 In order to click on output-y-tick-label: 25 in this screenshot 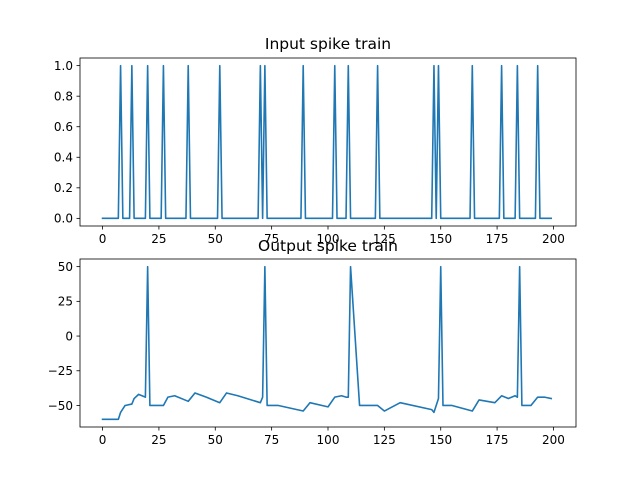, I will do `click(65, 302)`.